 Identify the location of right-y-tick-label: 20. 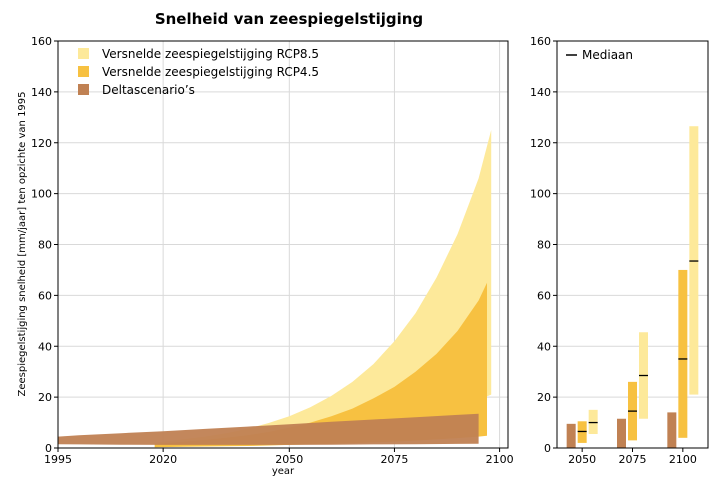
(544, 397).